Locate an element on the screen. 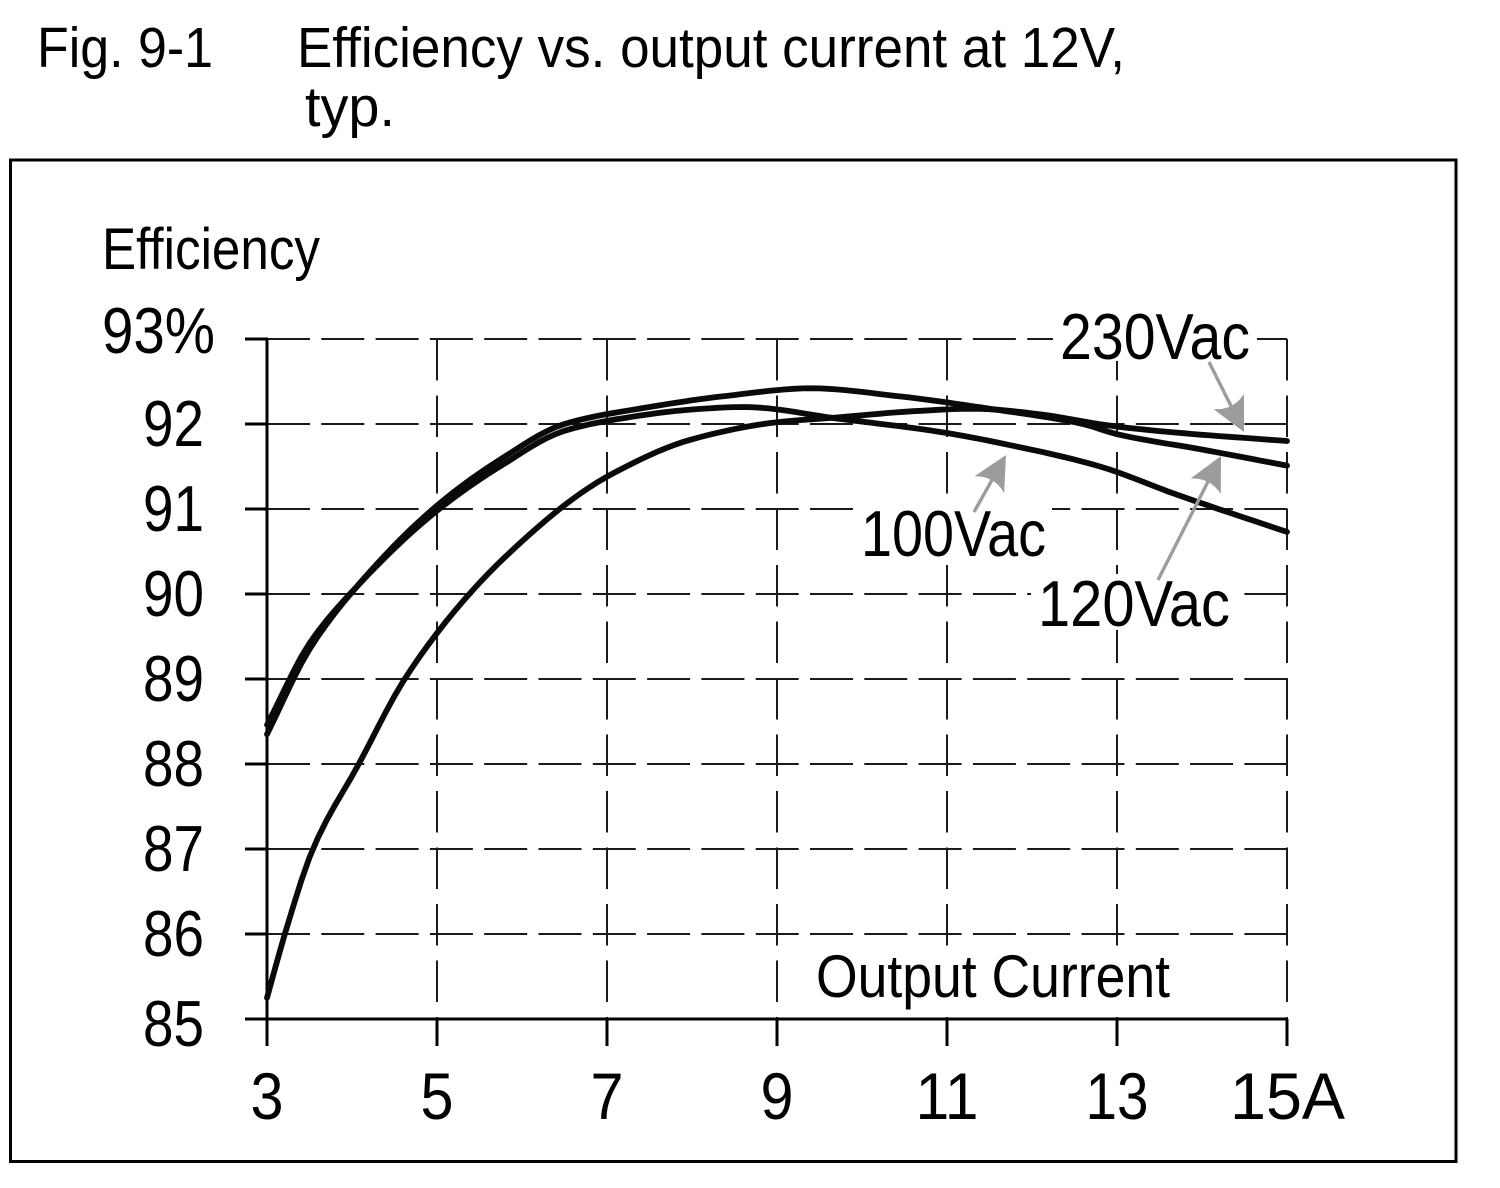  svg-text: 90 is located at coordinates (173, 593).